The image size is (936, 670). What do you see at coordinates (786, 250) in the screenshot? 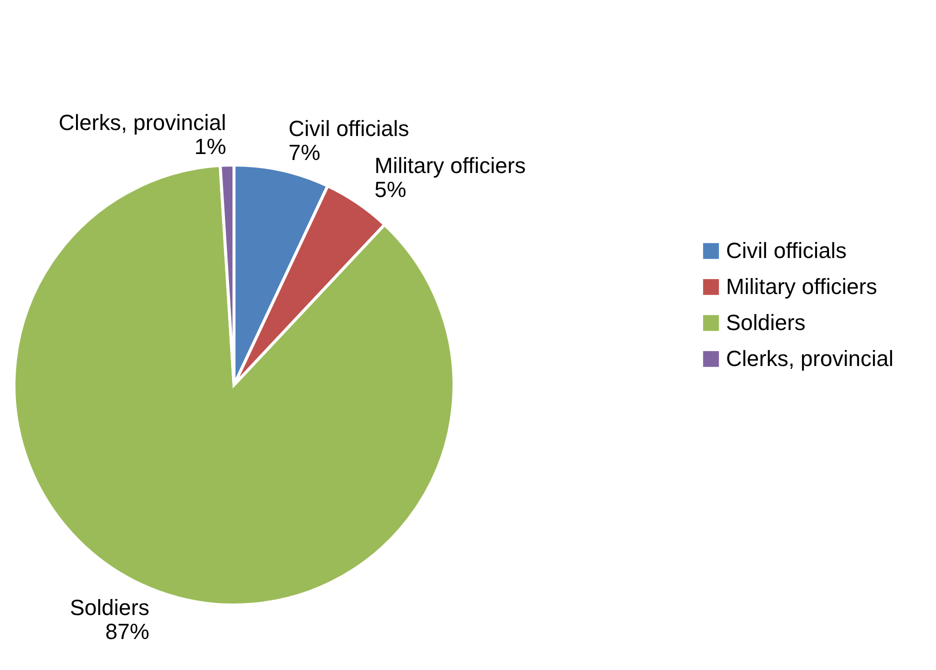
I see `legend-label: Civil officials` at bounding box center [786, 250].